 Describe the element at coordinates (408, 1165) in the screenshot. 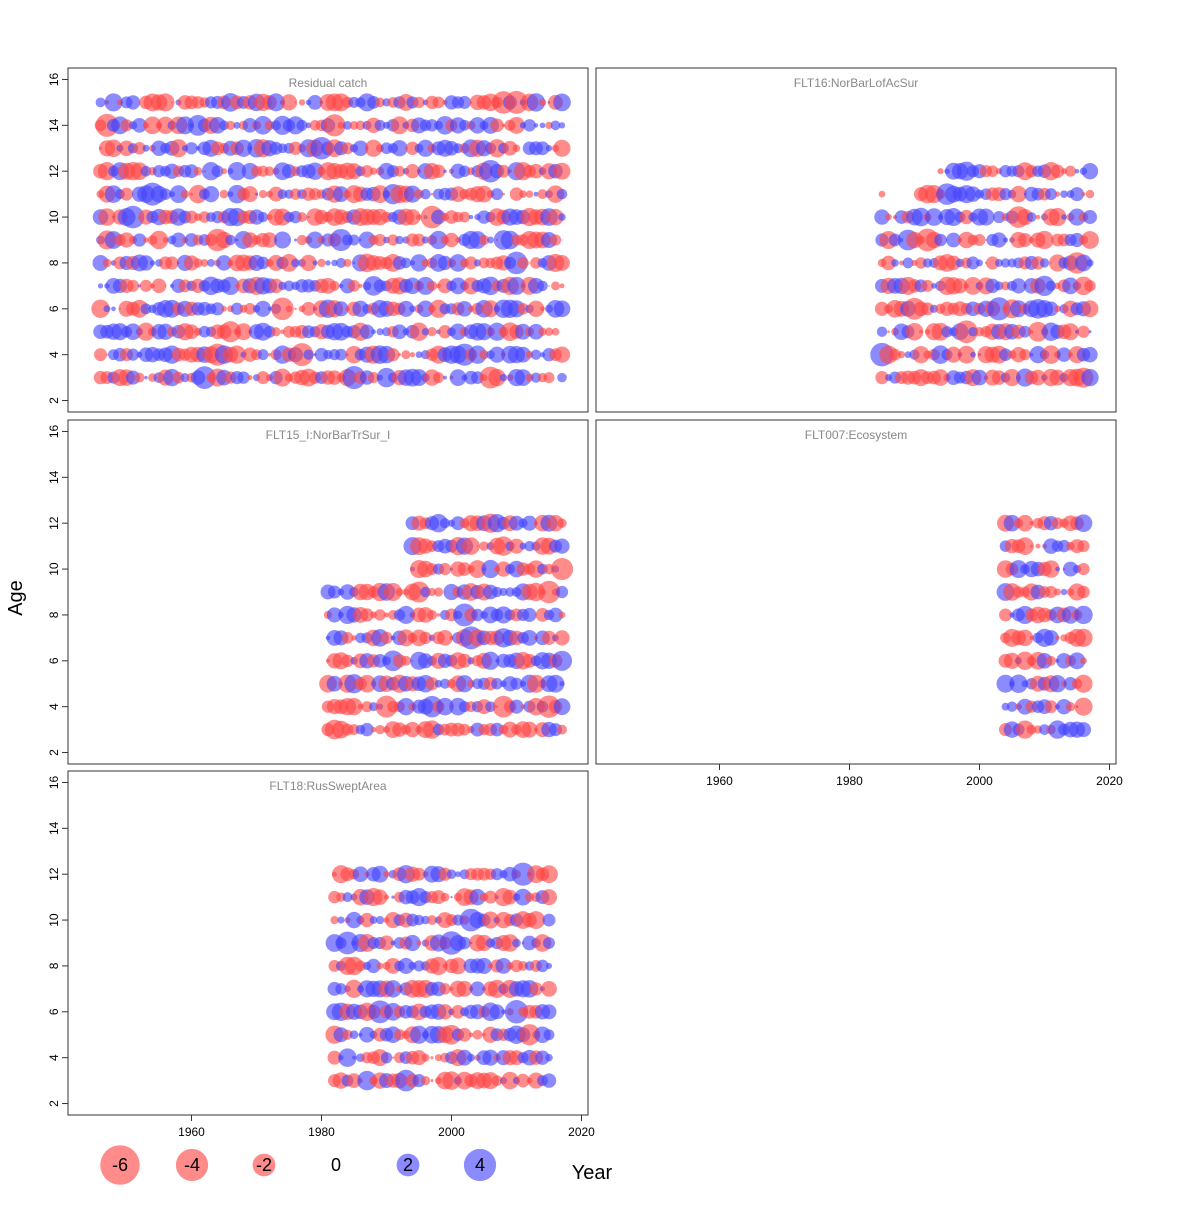

I see `legend-bubble` at that location.